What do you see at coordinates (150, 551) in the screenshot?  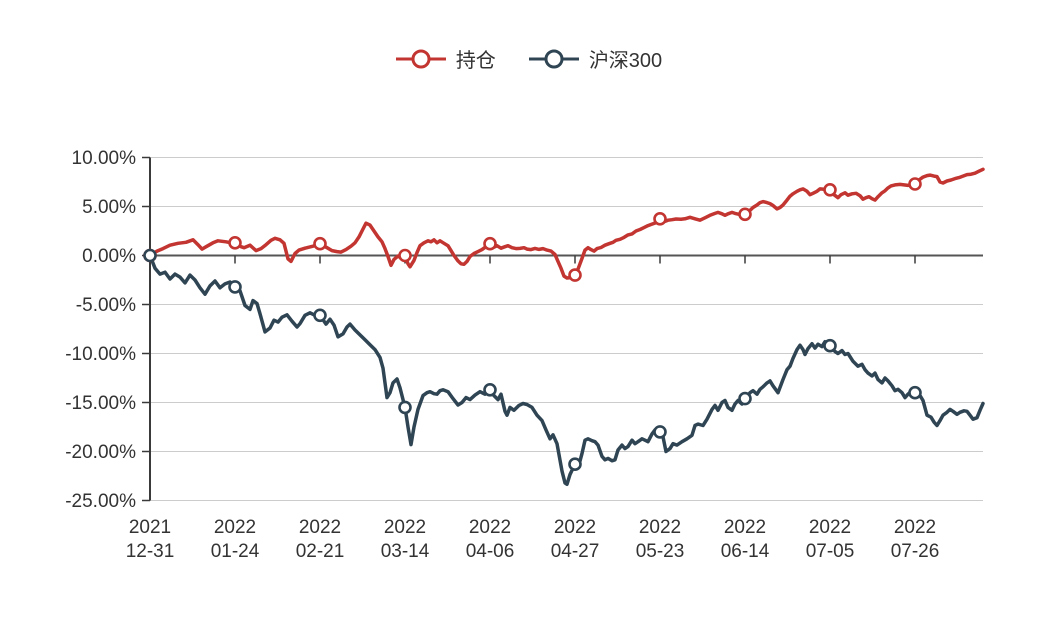 I see `x-axis-label: 12-31` at bounding box center [150, 551].